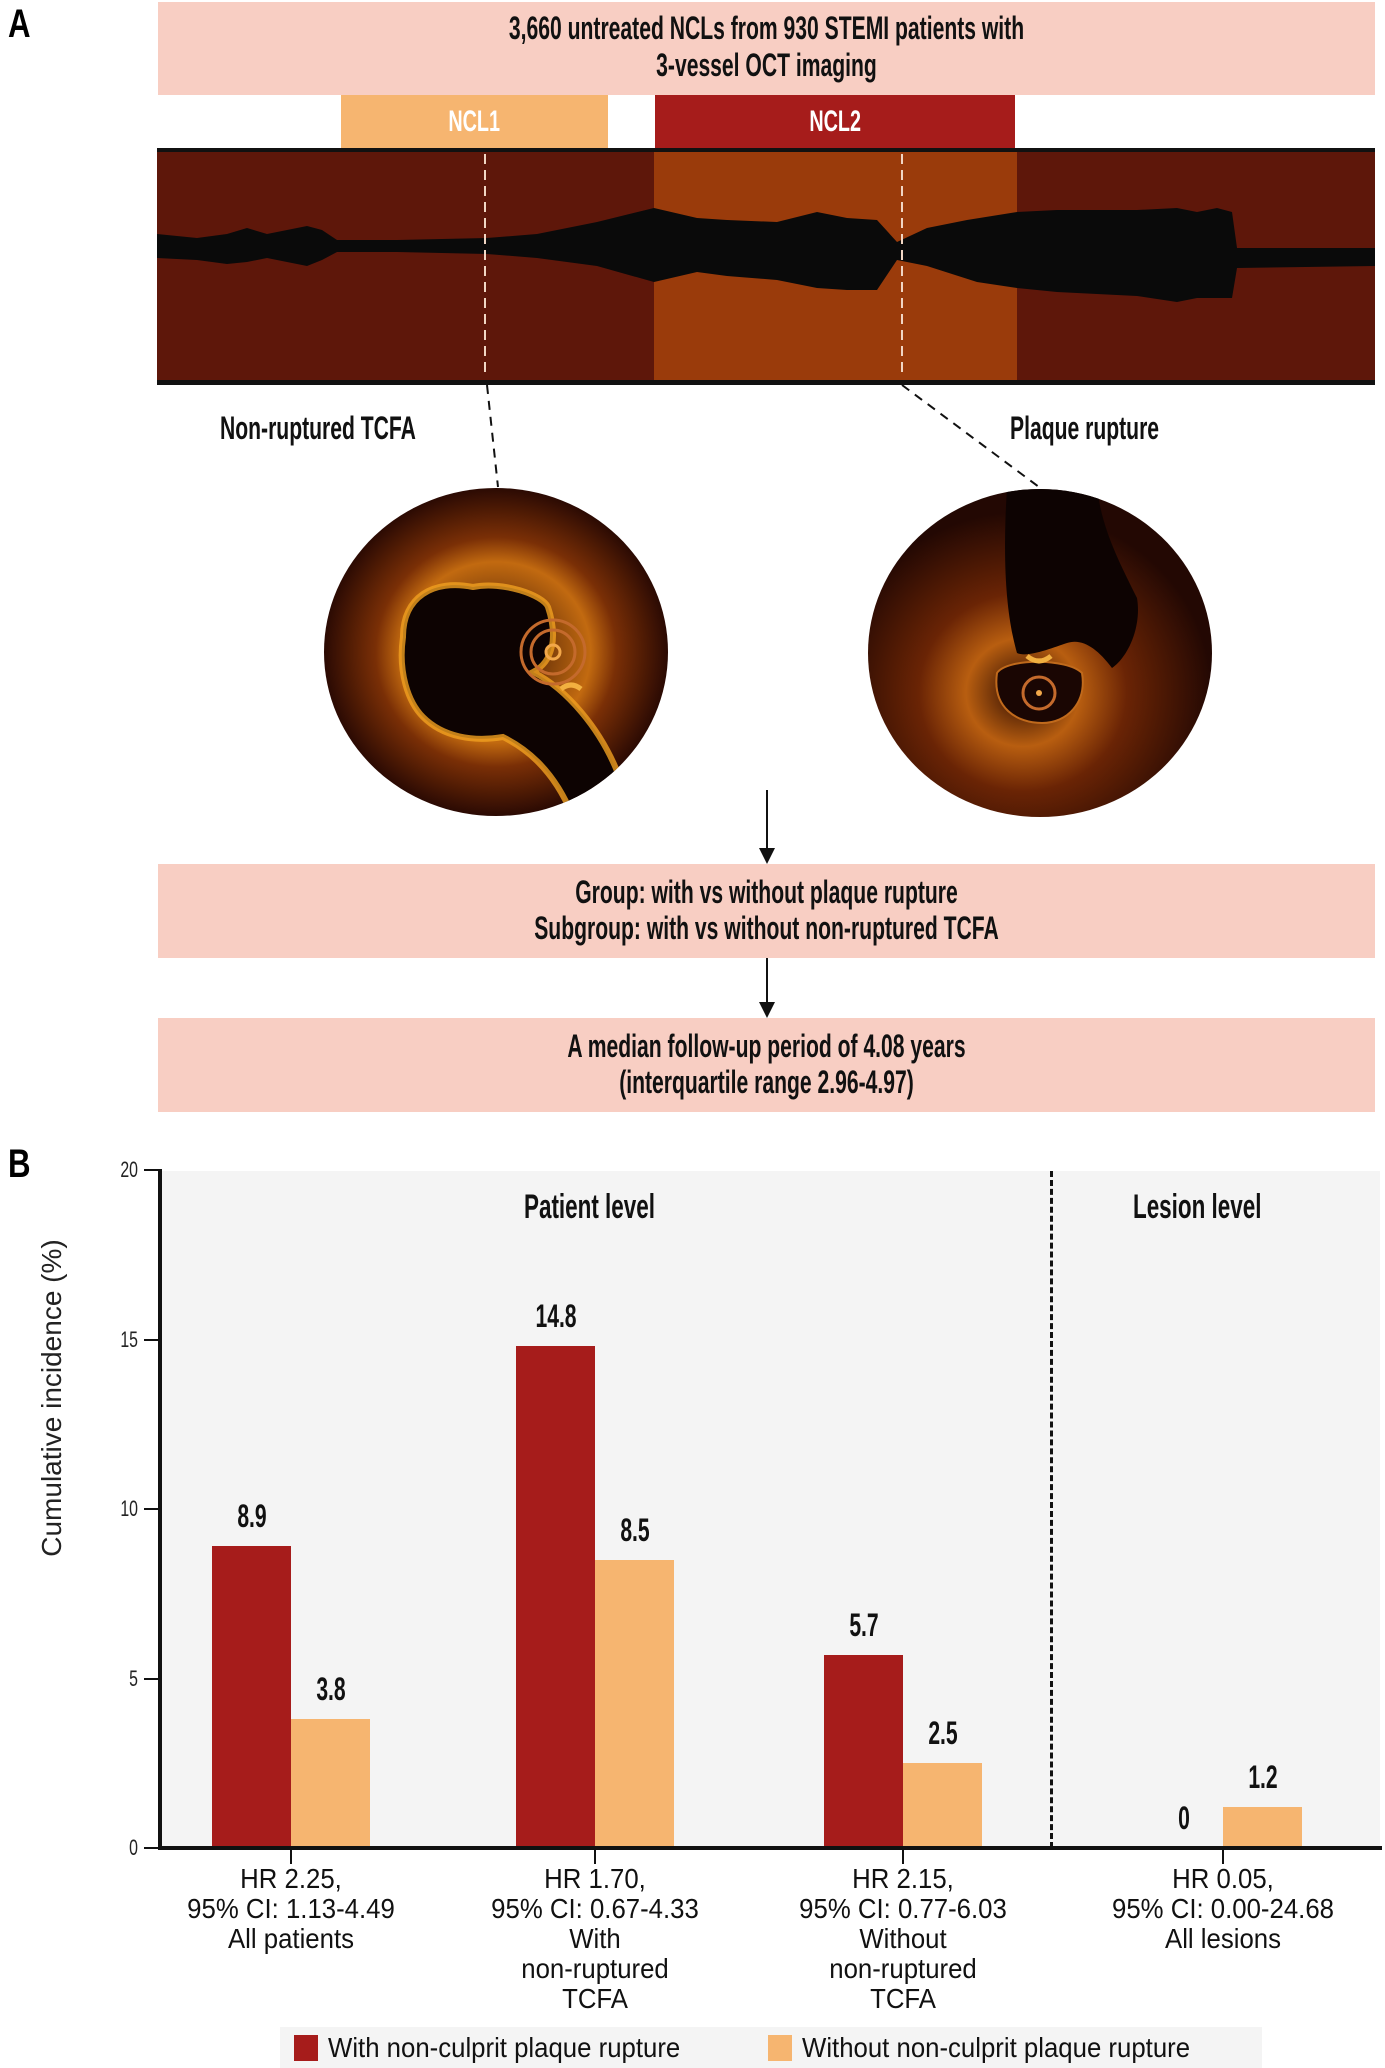  Describe the element at coordinates (291, 1857) in the screenshot. I see `x-tick-all-patients` at that location.